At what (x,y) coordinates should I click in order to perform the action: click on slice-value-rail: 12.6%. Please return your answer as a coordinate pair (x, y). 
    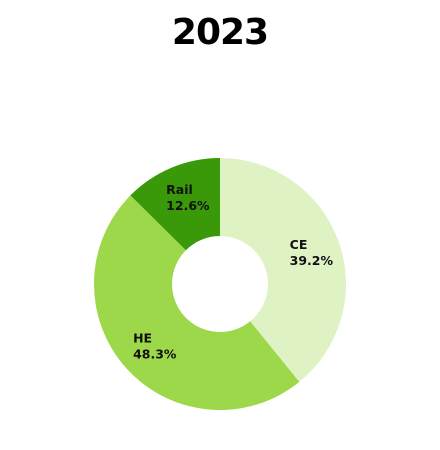
    Looking at the image, I should click on (188, 205).